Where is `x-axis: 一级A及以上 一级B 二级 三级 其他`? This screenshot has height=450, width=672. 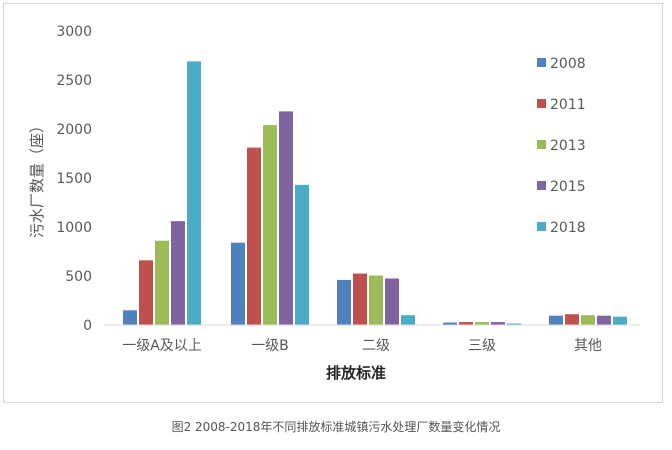 x-axis: 一级A及以上 一级B 二级 三级 其他 is located at coordinates (362, 346).